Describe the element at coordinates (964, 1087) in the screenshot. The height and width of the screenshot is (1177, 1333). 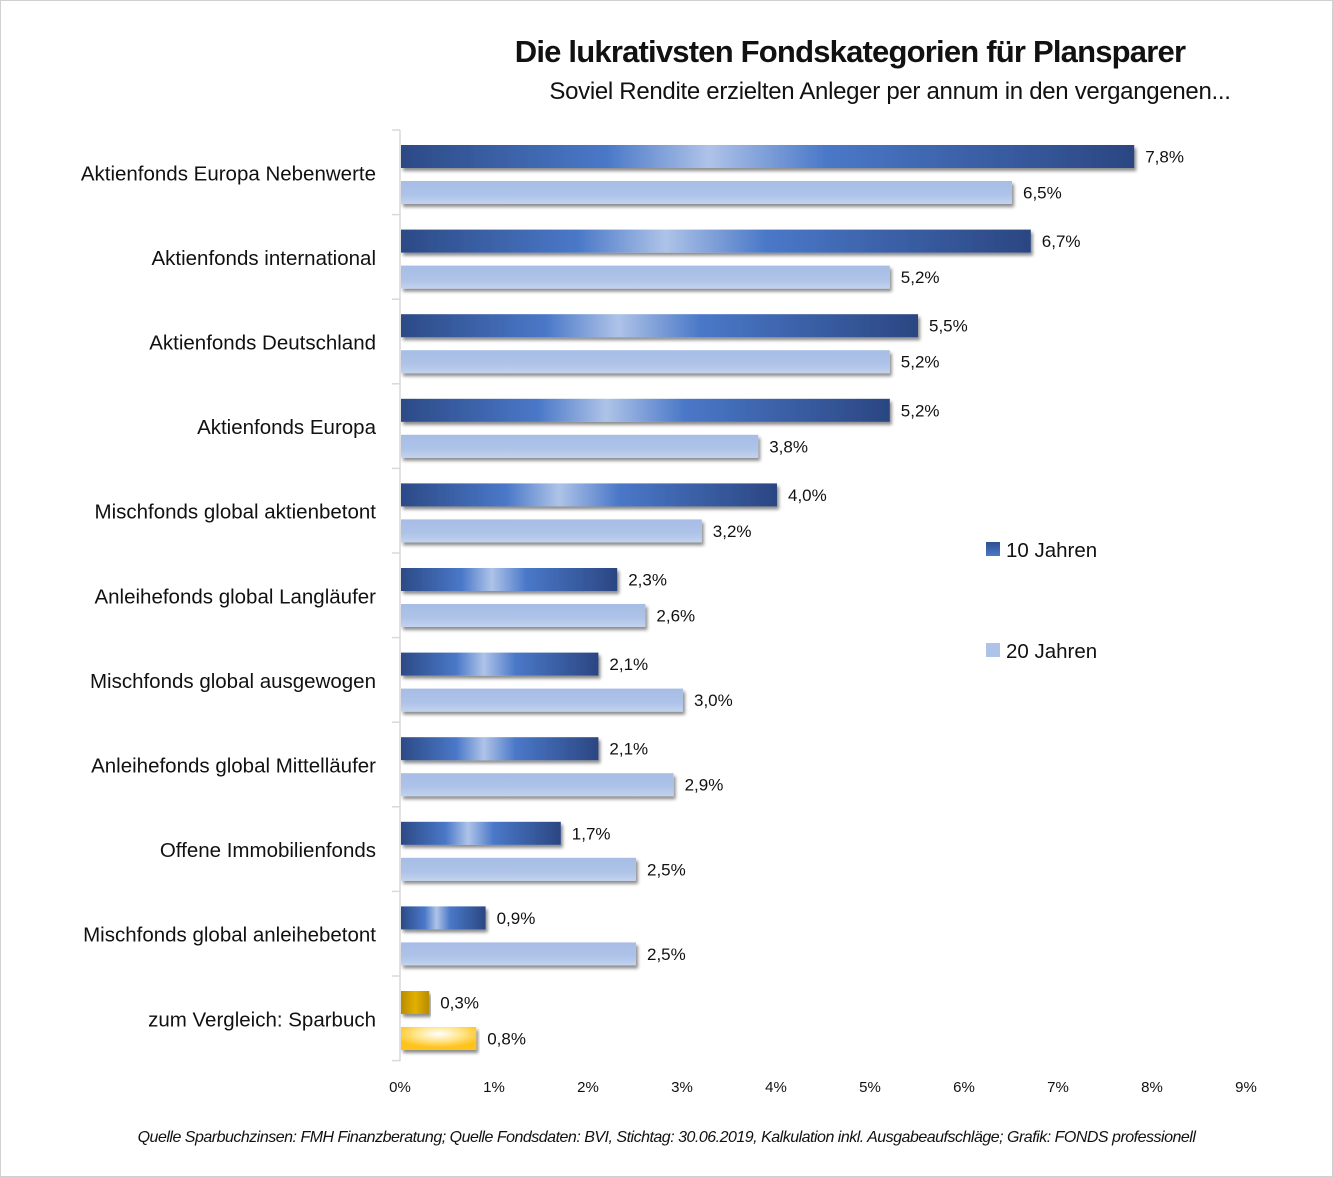
I see `x-tick-label: 6%` at that location.